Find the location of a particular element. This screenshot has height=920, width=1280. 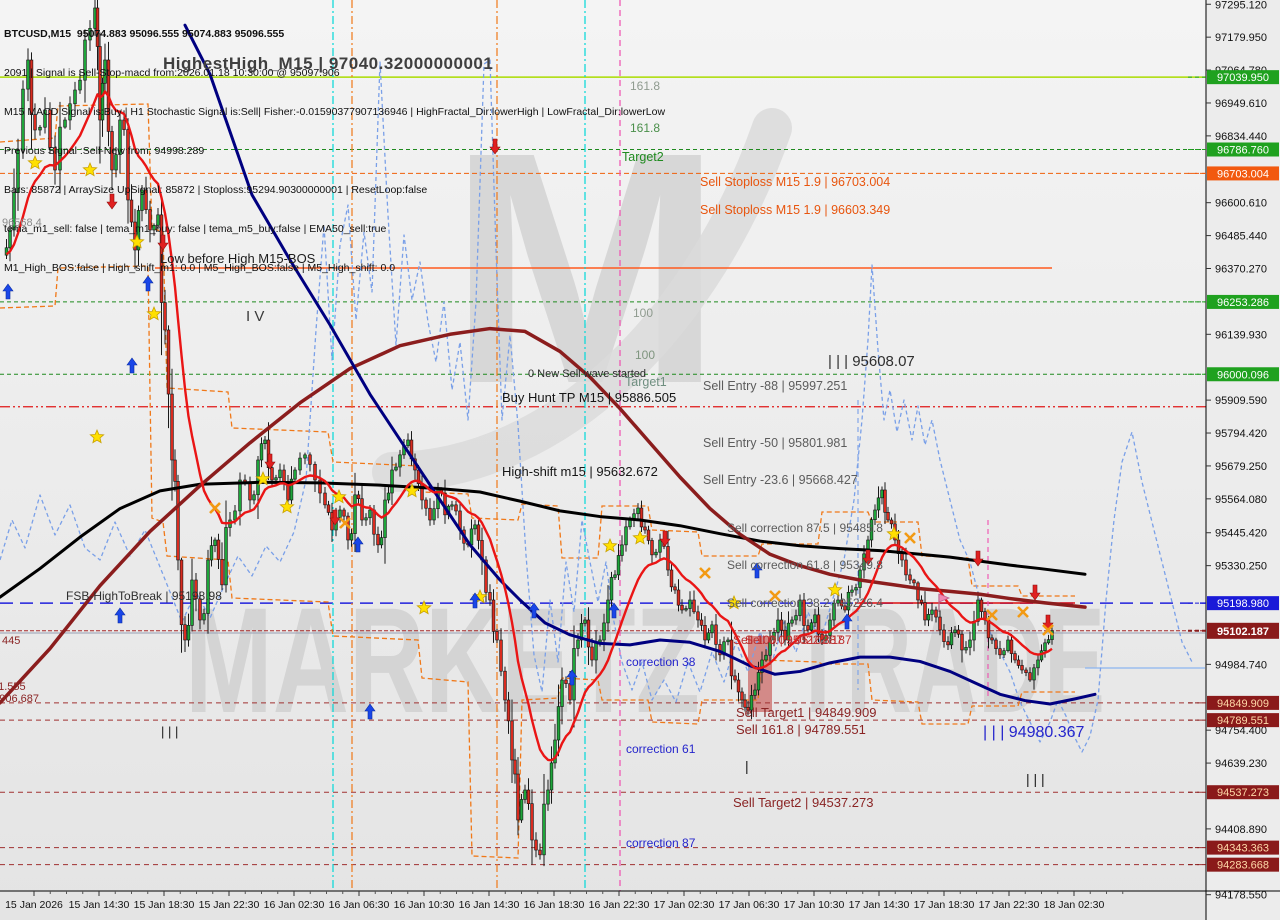

price-badge-label: 94283.668 is located at coordinates (1243, 866).